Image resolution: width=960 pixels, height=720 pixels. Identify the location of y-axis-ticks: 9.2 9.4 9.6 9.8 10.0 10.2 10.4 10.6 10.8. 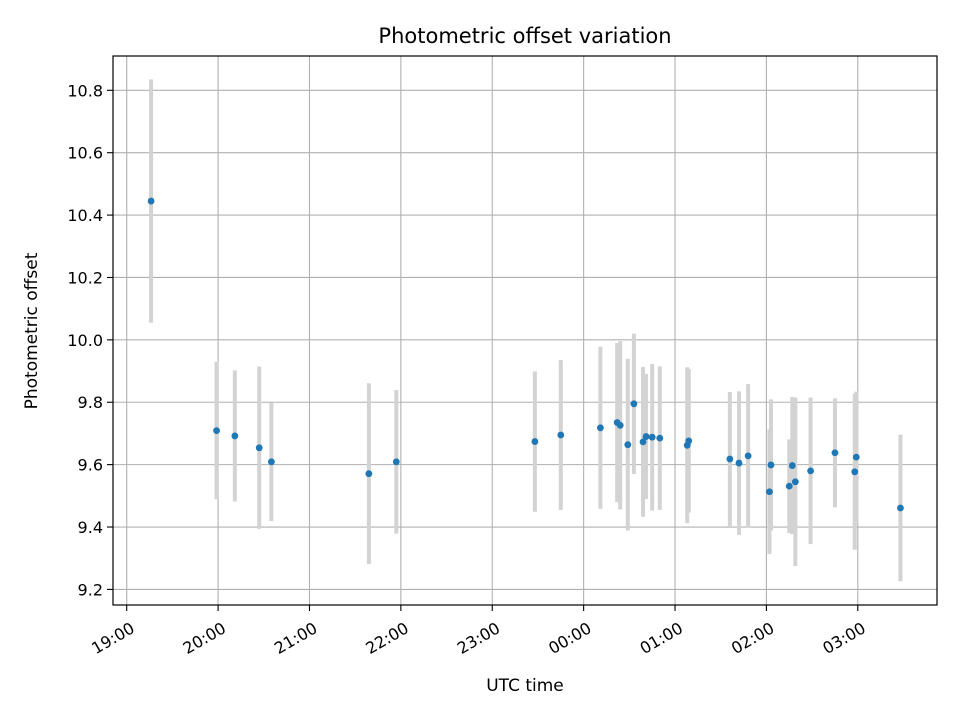
(90, 340).